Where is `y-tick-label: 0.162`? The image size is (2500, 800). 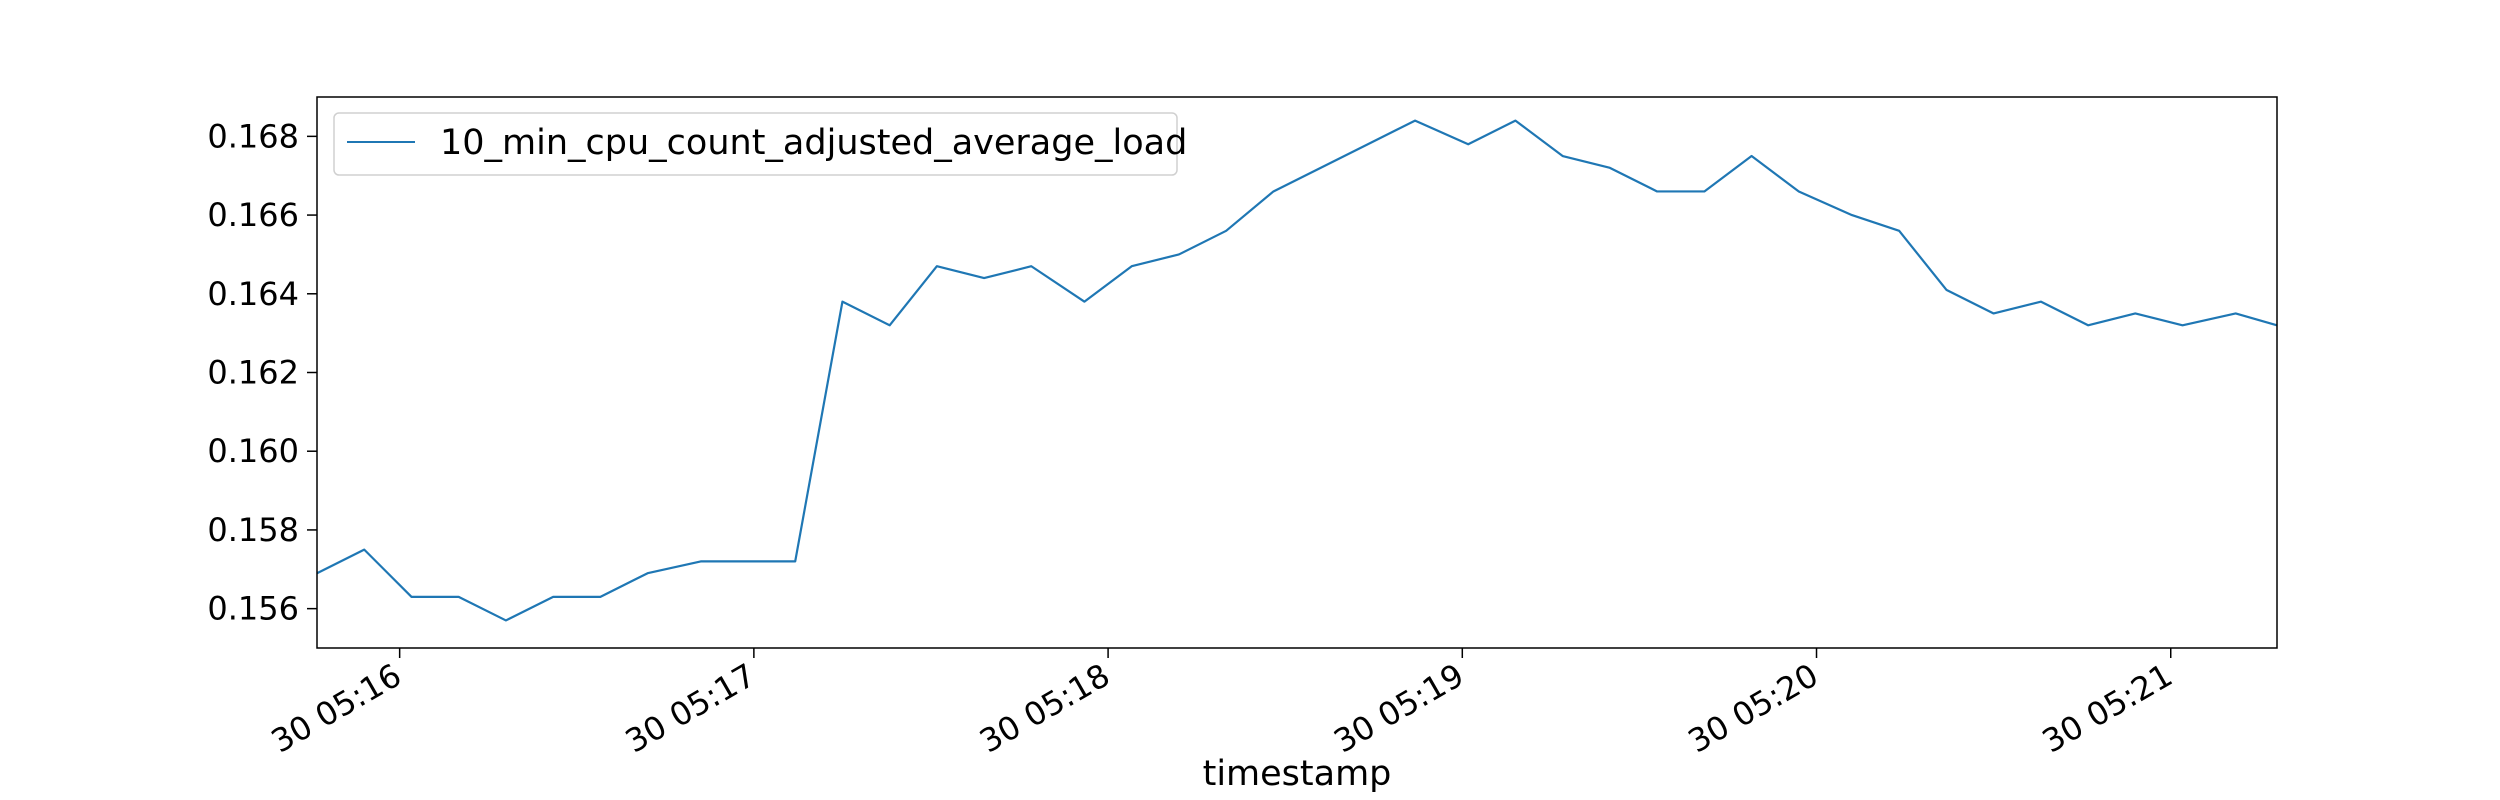
y-tick-label: 0.162 is located at coordinates (253, 373).